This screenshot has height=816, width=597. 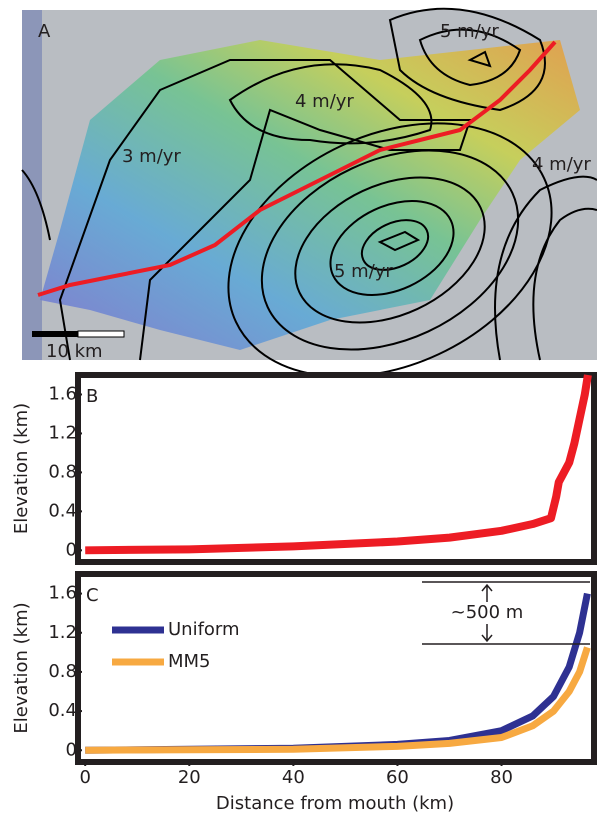 I want to click on panel-label: B, so click(x=92, y=396).